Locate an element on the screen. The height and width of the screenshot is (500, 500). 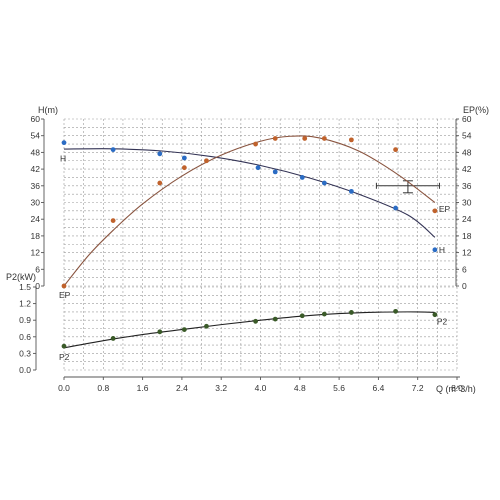
series-label-ep-end: EP is located at coordinates (445, 209).